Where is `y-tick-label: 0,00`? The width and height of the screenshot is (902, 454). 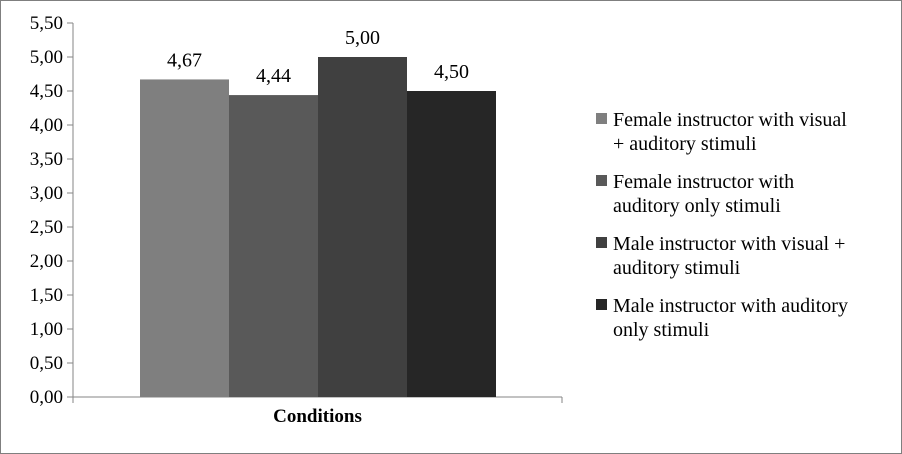 y-tick-label: 0,00 is located at coordinates (46, 397).